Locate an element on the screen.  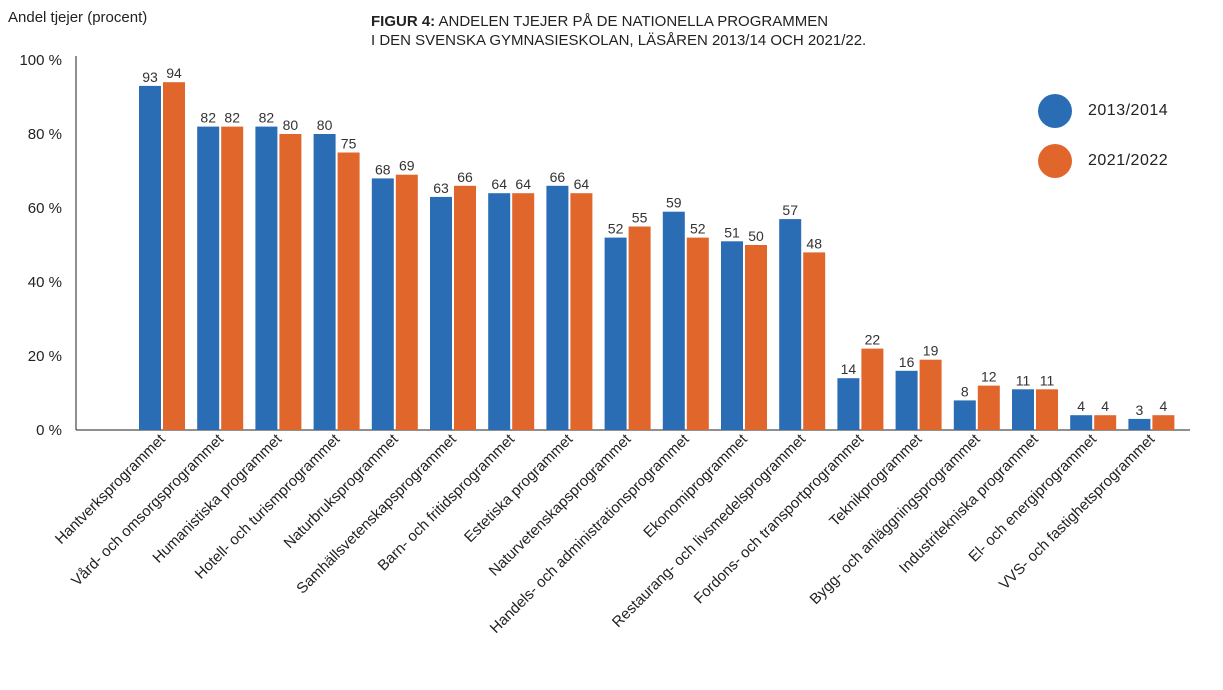
legend-swatch-2021 is located at coordinates (1055, 161).